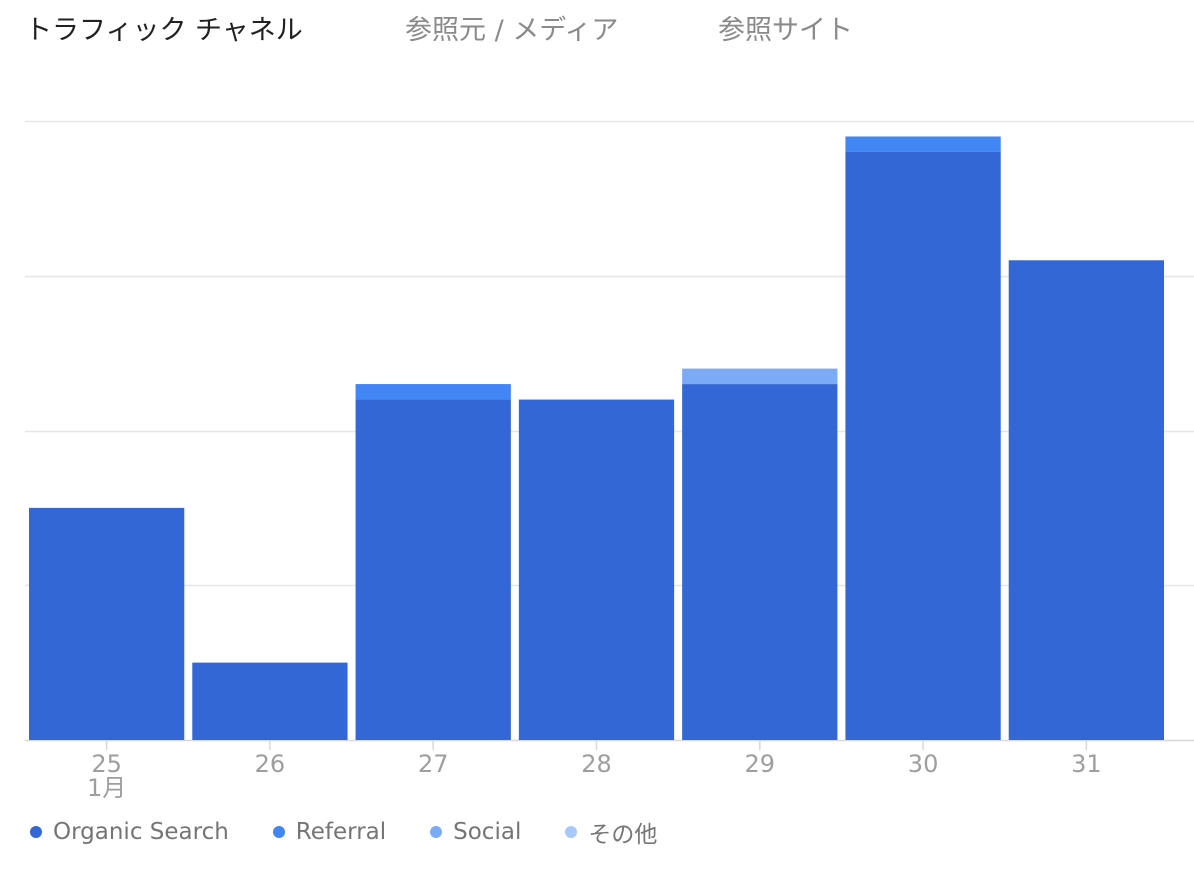 The height and width of the screenshot is (870, 1194). What do you see at coordinates (141, 832) in the screenshot?
I see `legend-label-organic-search: Organic Search` at bounding box center [141, 832].